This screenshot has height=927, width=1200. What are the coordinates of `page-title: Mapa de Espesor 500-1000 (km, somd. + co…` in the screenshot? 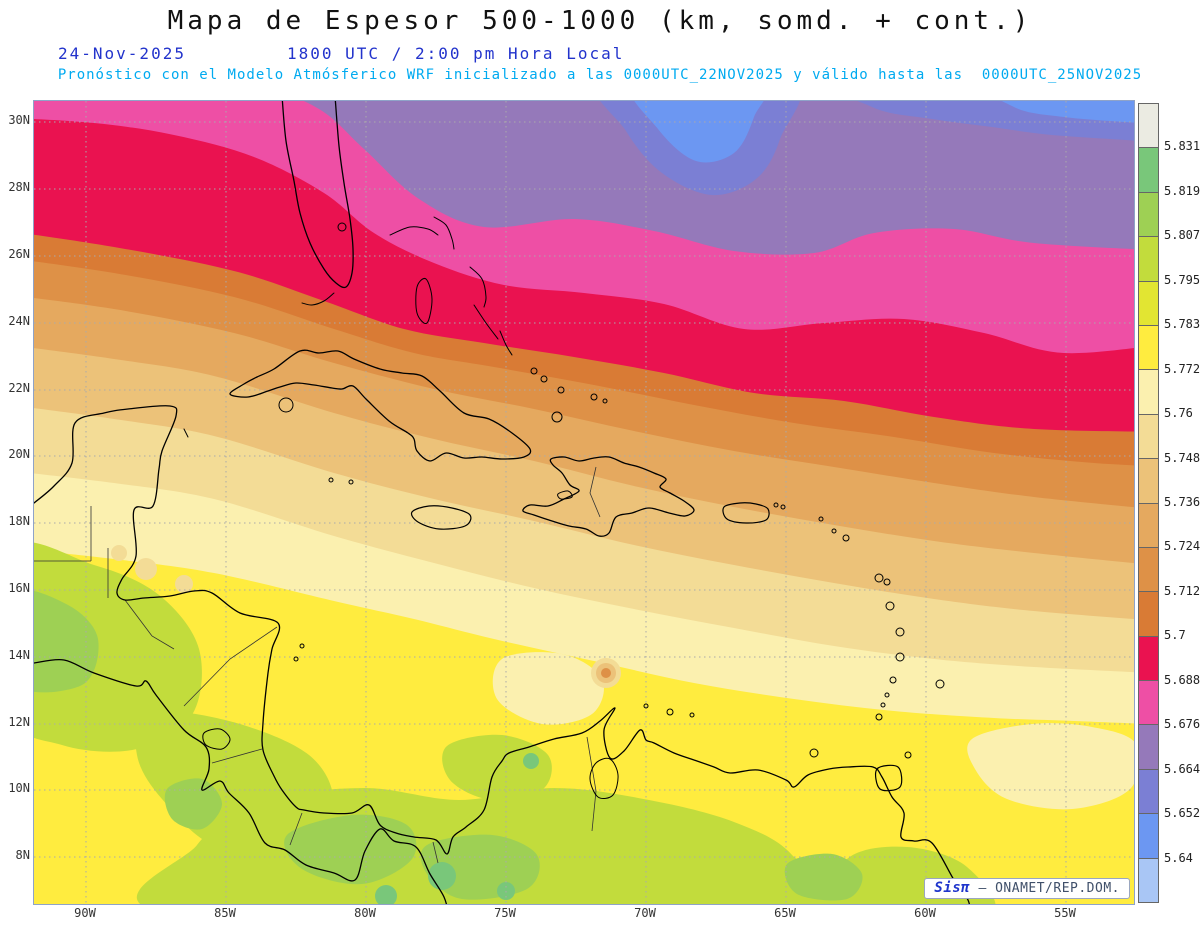 It's located at (600, 21).